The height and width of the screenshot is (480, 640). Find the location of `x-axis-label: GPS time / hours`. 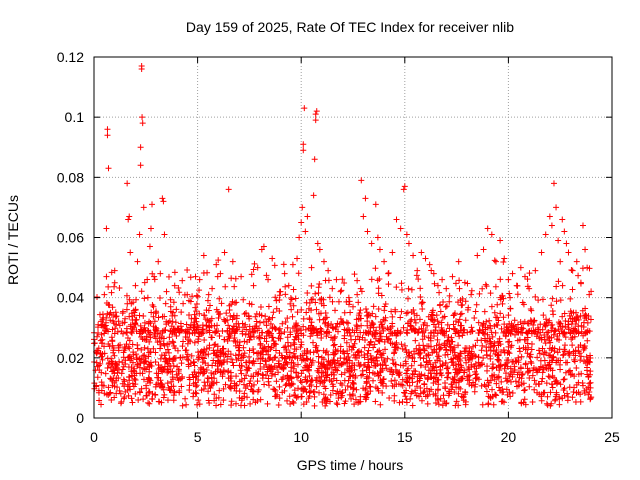

x-axis-label: GPS time / hours is located at coordinates (350, 465).